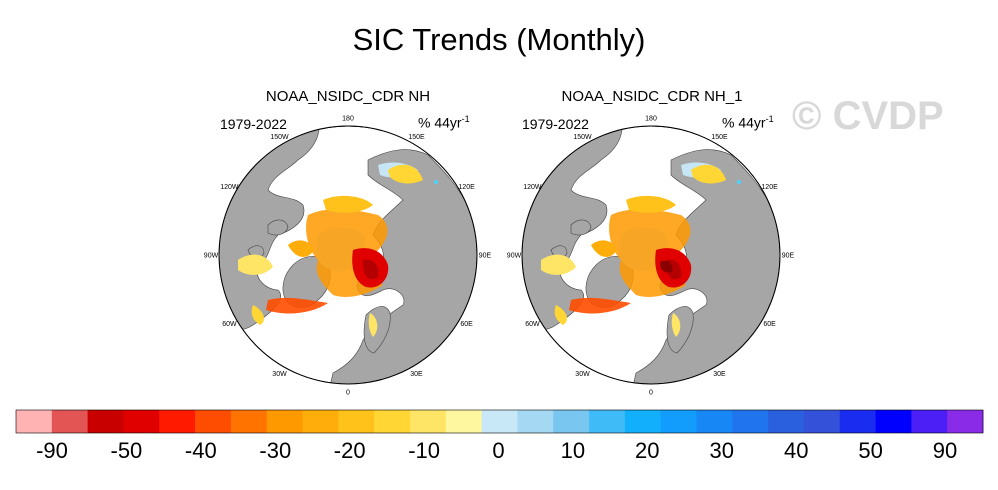  What do you see at coordinates (127, 450) in the screenshot?
I see `colorbar-tick-label: -50` at bounding box center [127, 450].